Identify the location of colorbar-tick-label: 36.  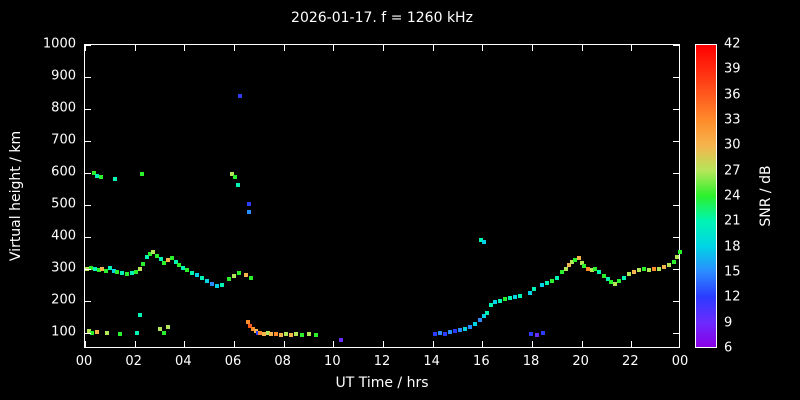
(732, 95).